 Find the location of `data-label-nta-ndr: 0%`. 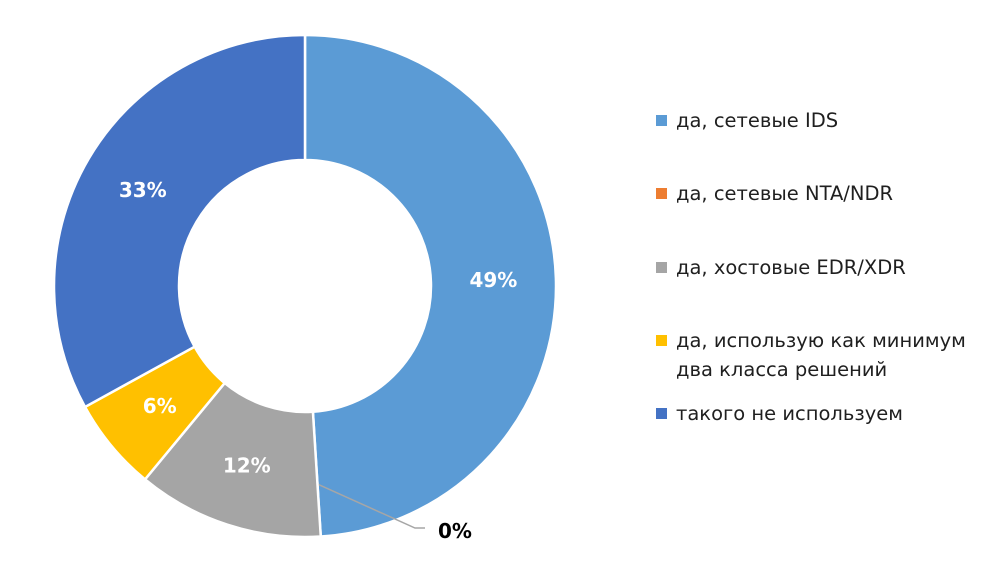

data-label-nta-ndr: 0% is located at coordinates (455, 531).